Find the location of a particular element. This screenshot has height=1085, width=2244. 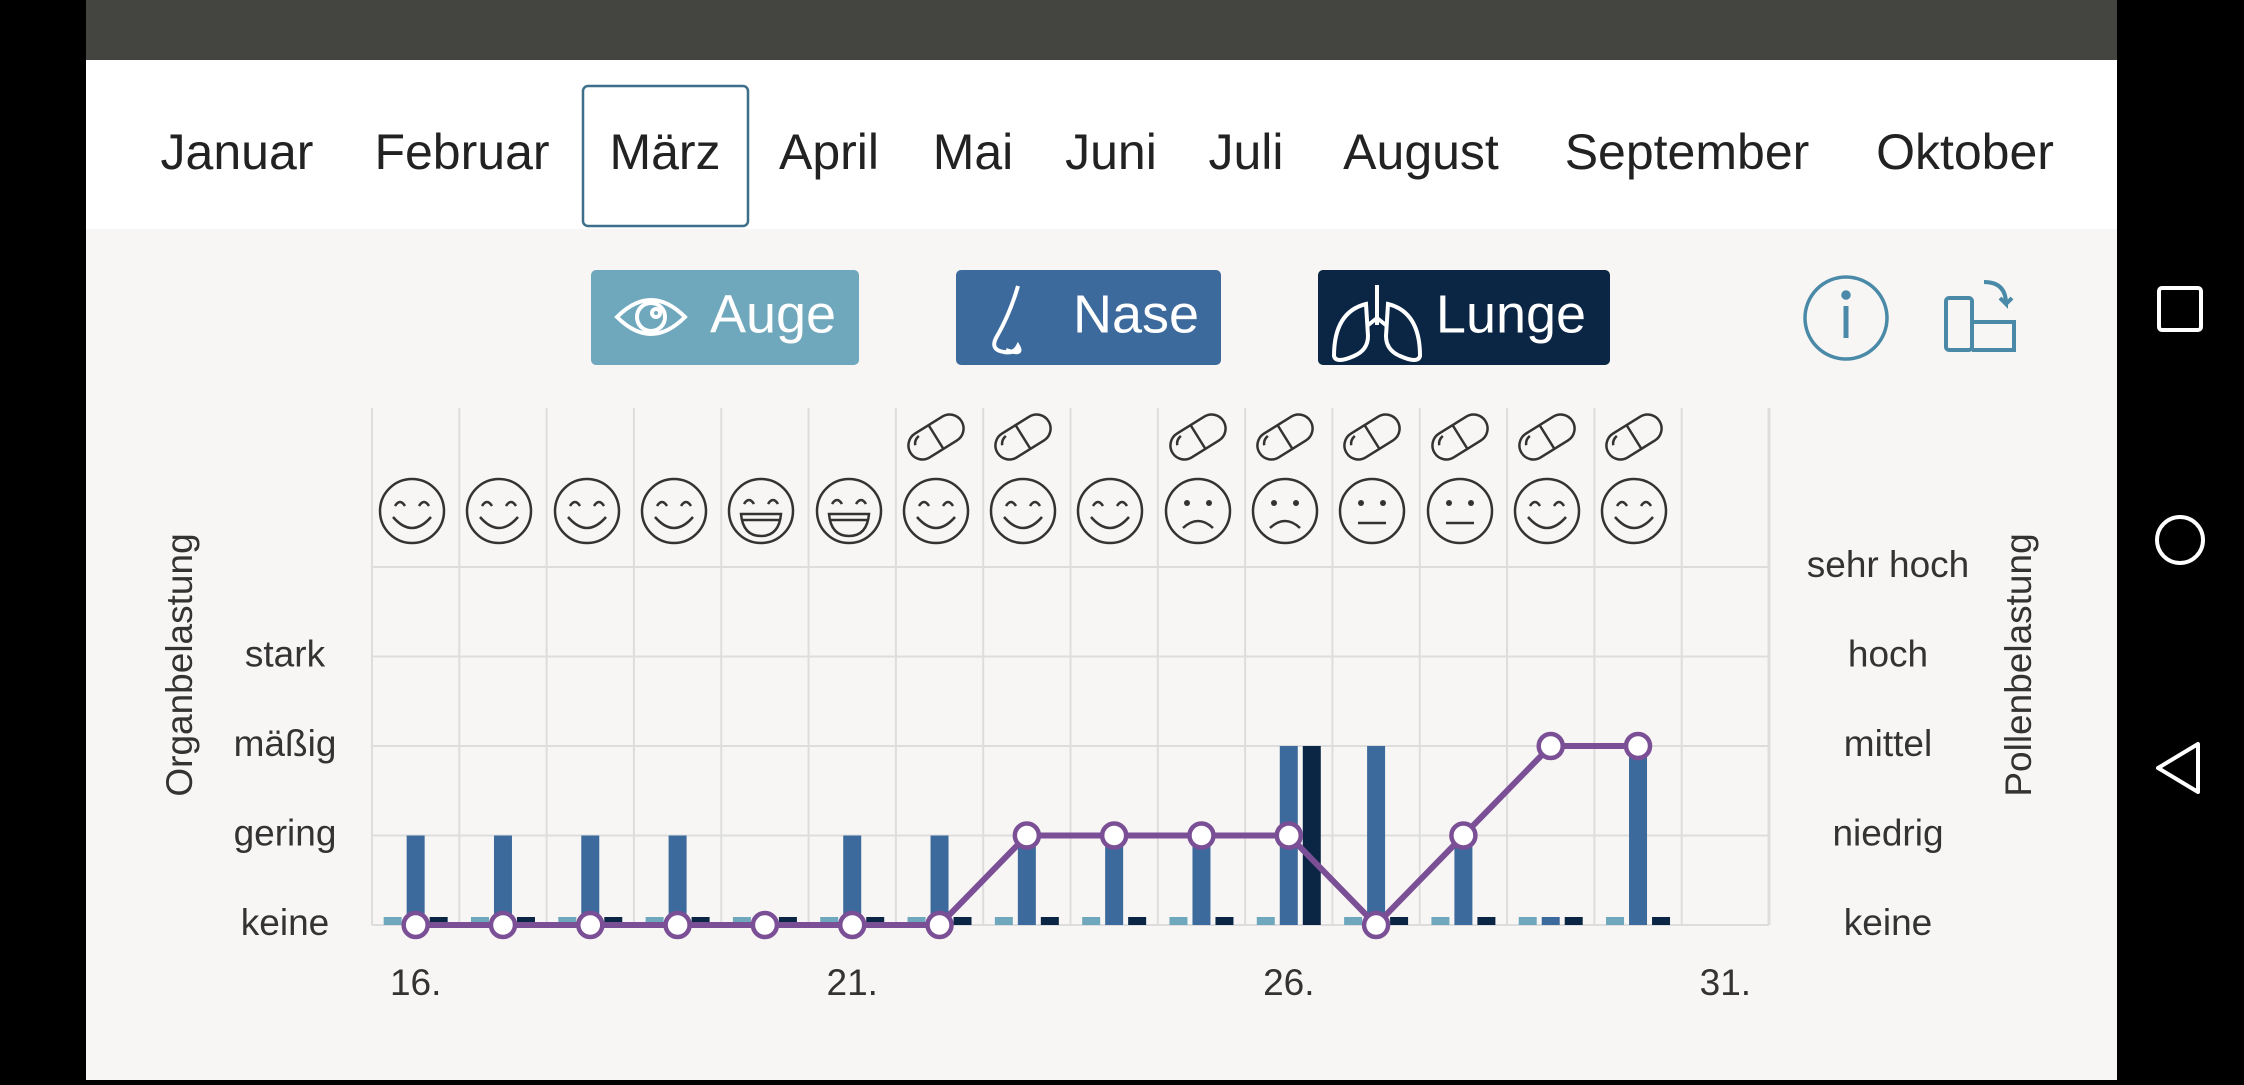

x-tick-label: 16. is located at coordinates (415, 982).